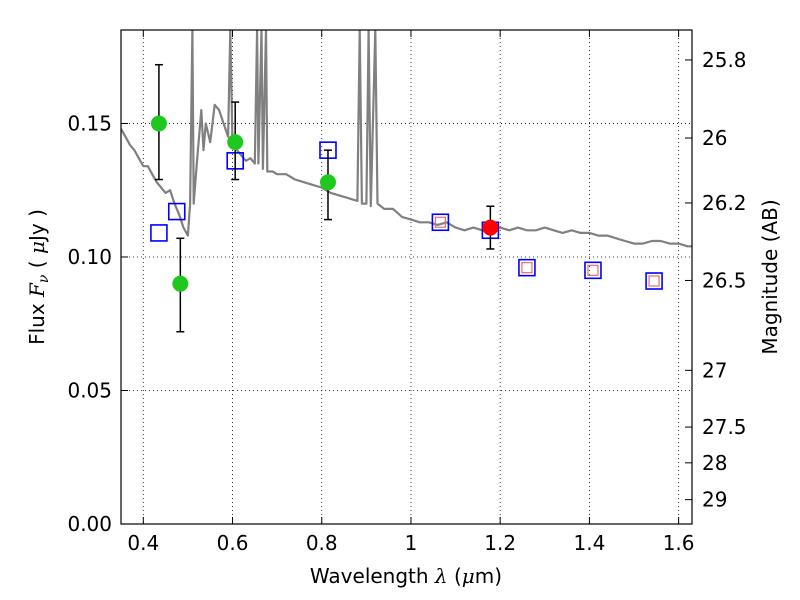 The image size is (800, 600). I want to click on x-tick-label: 0.6, so click(233, 543).